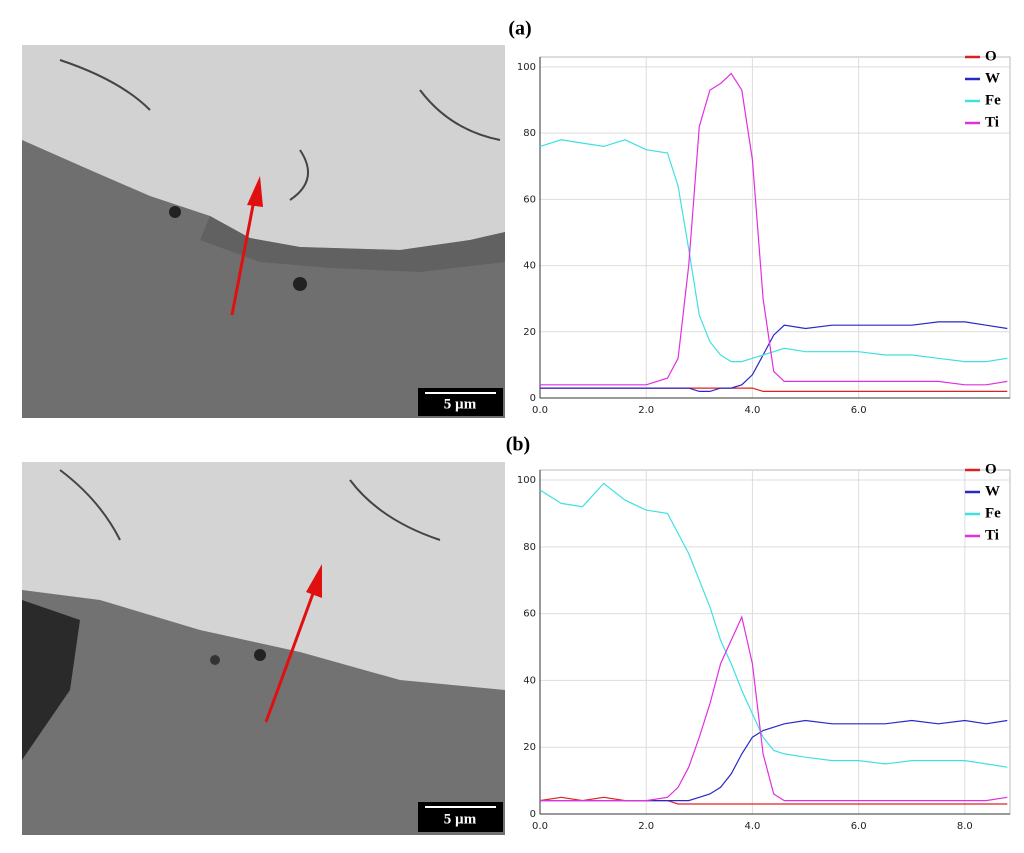 The image size is (1024, 853). I want to click on x-tick-label: 8.0, so click(965, 826).